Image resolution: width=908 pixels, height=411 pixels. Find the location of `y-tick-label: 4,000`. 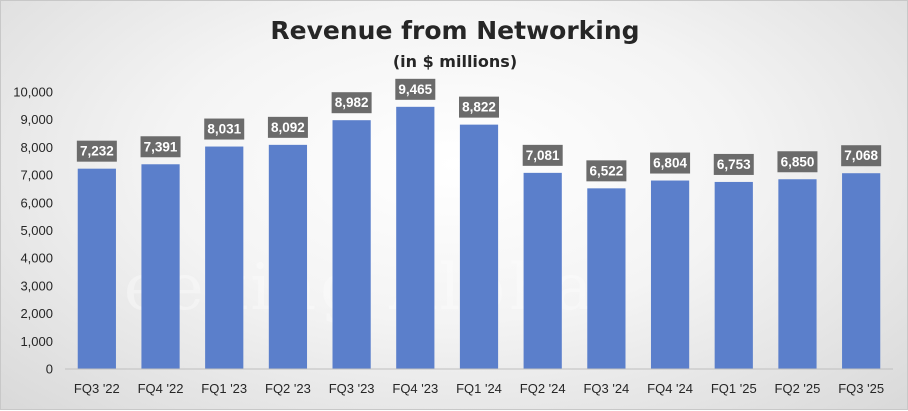

y-tick-label: 4,000 is located at coordinates (36, 258).